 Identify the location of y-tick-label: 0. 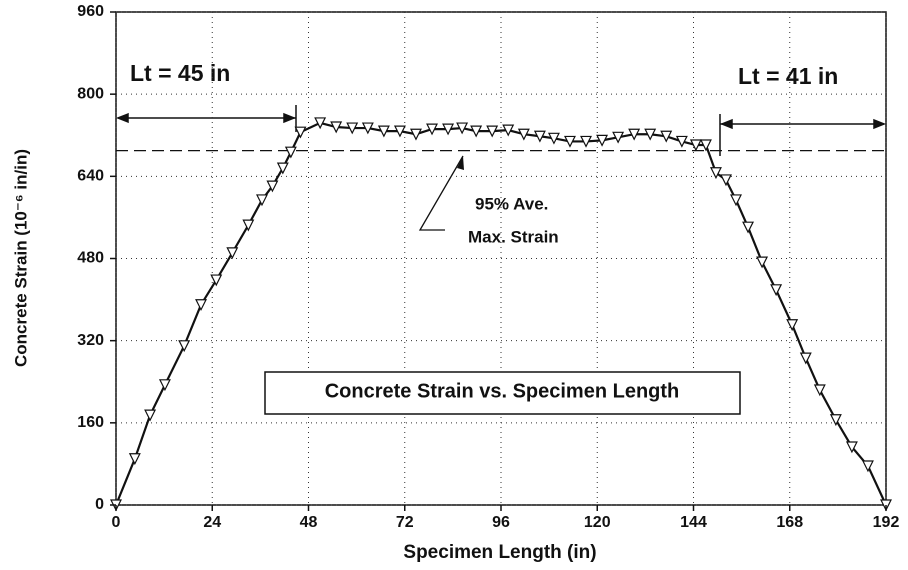
(99, 504).